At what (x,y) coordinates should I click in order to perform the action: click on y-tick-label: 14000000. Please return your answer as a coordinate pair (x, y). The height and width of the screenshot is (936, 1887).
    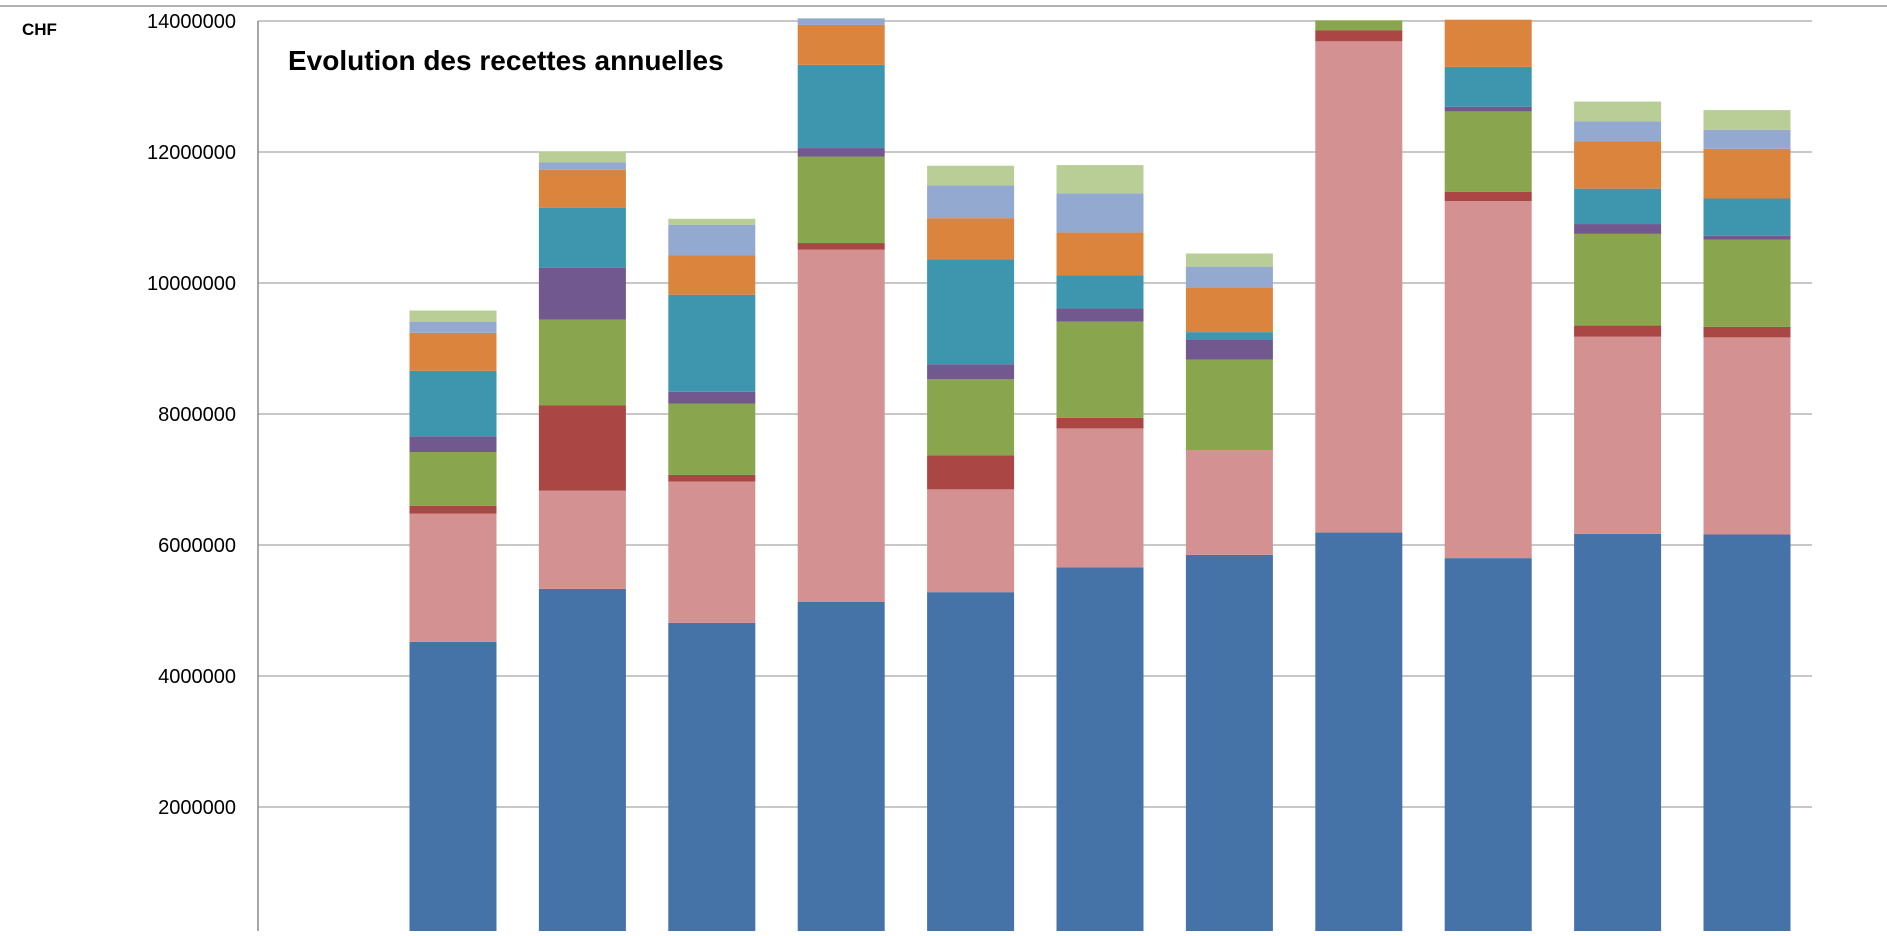
    Looking at the image, I should click on (191, 22).